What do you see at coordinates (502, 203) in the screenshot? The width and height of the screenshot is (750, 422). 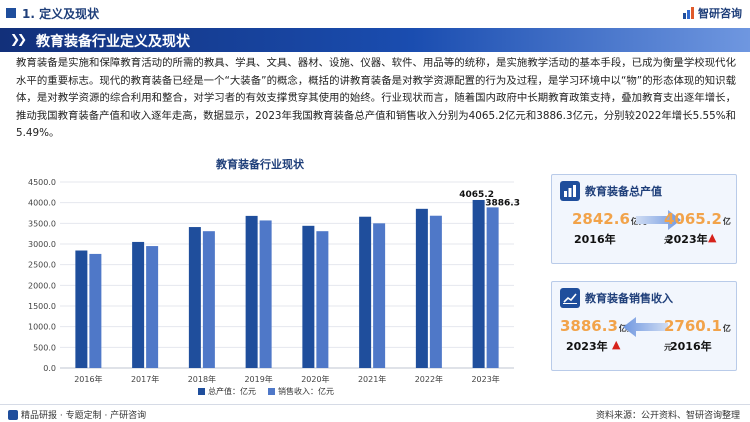 I see `data-label: 3886.3` at bounding box center [502, 203].